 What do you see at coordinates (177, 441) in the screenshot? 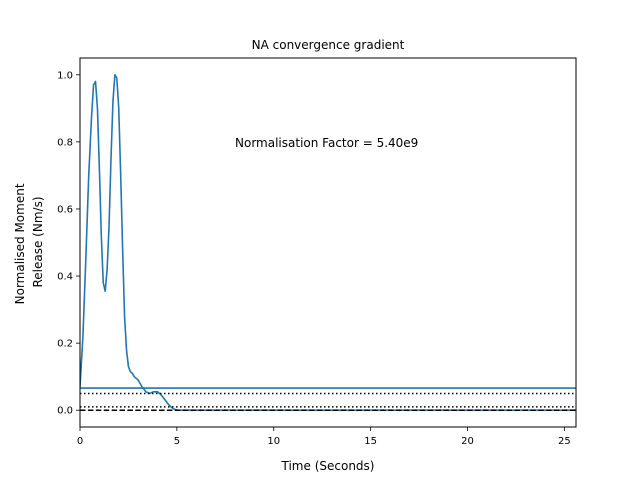
I see `x-tick-label: 5` at bounding box center [177, 441].